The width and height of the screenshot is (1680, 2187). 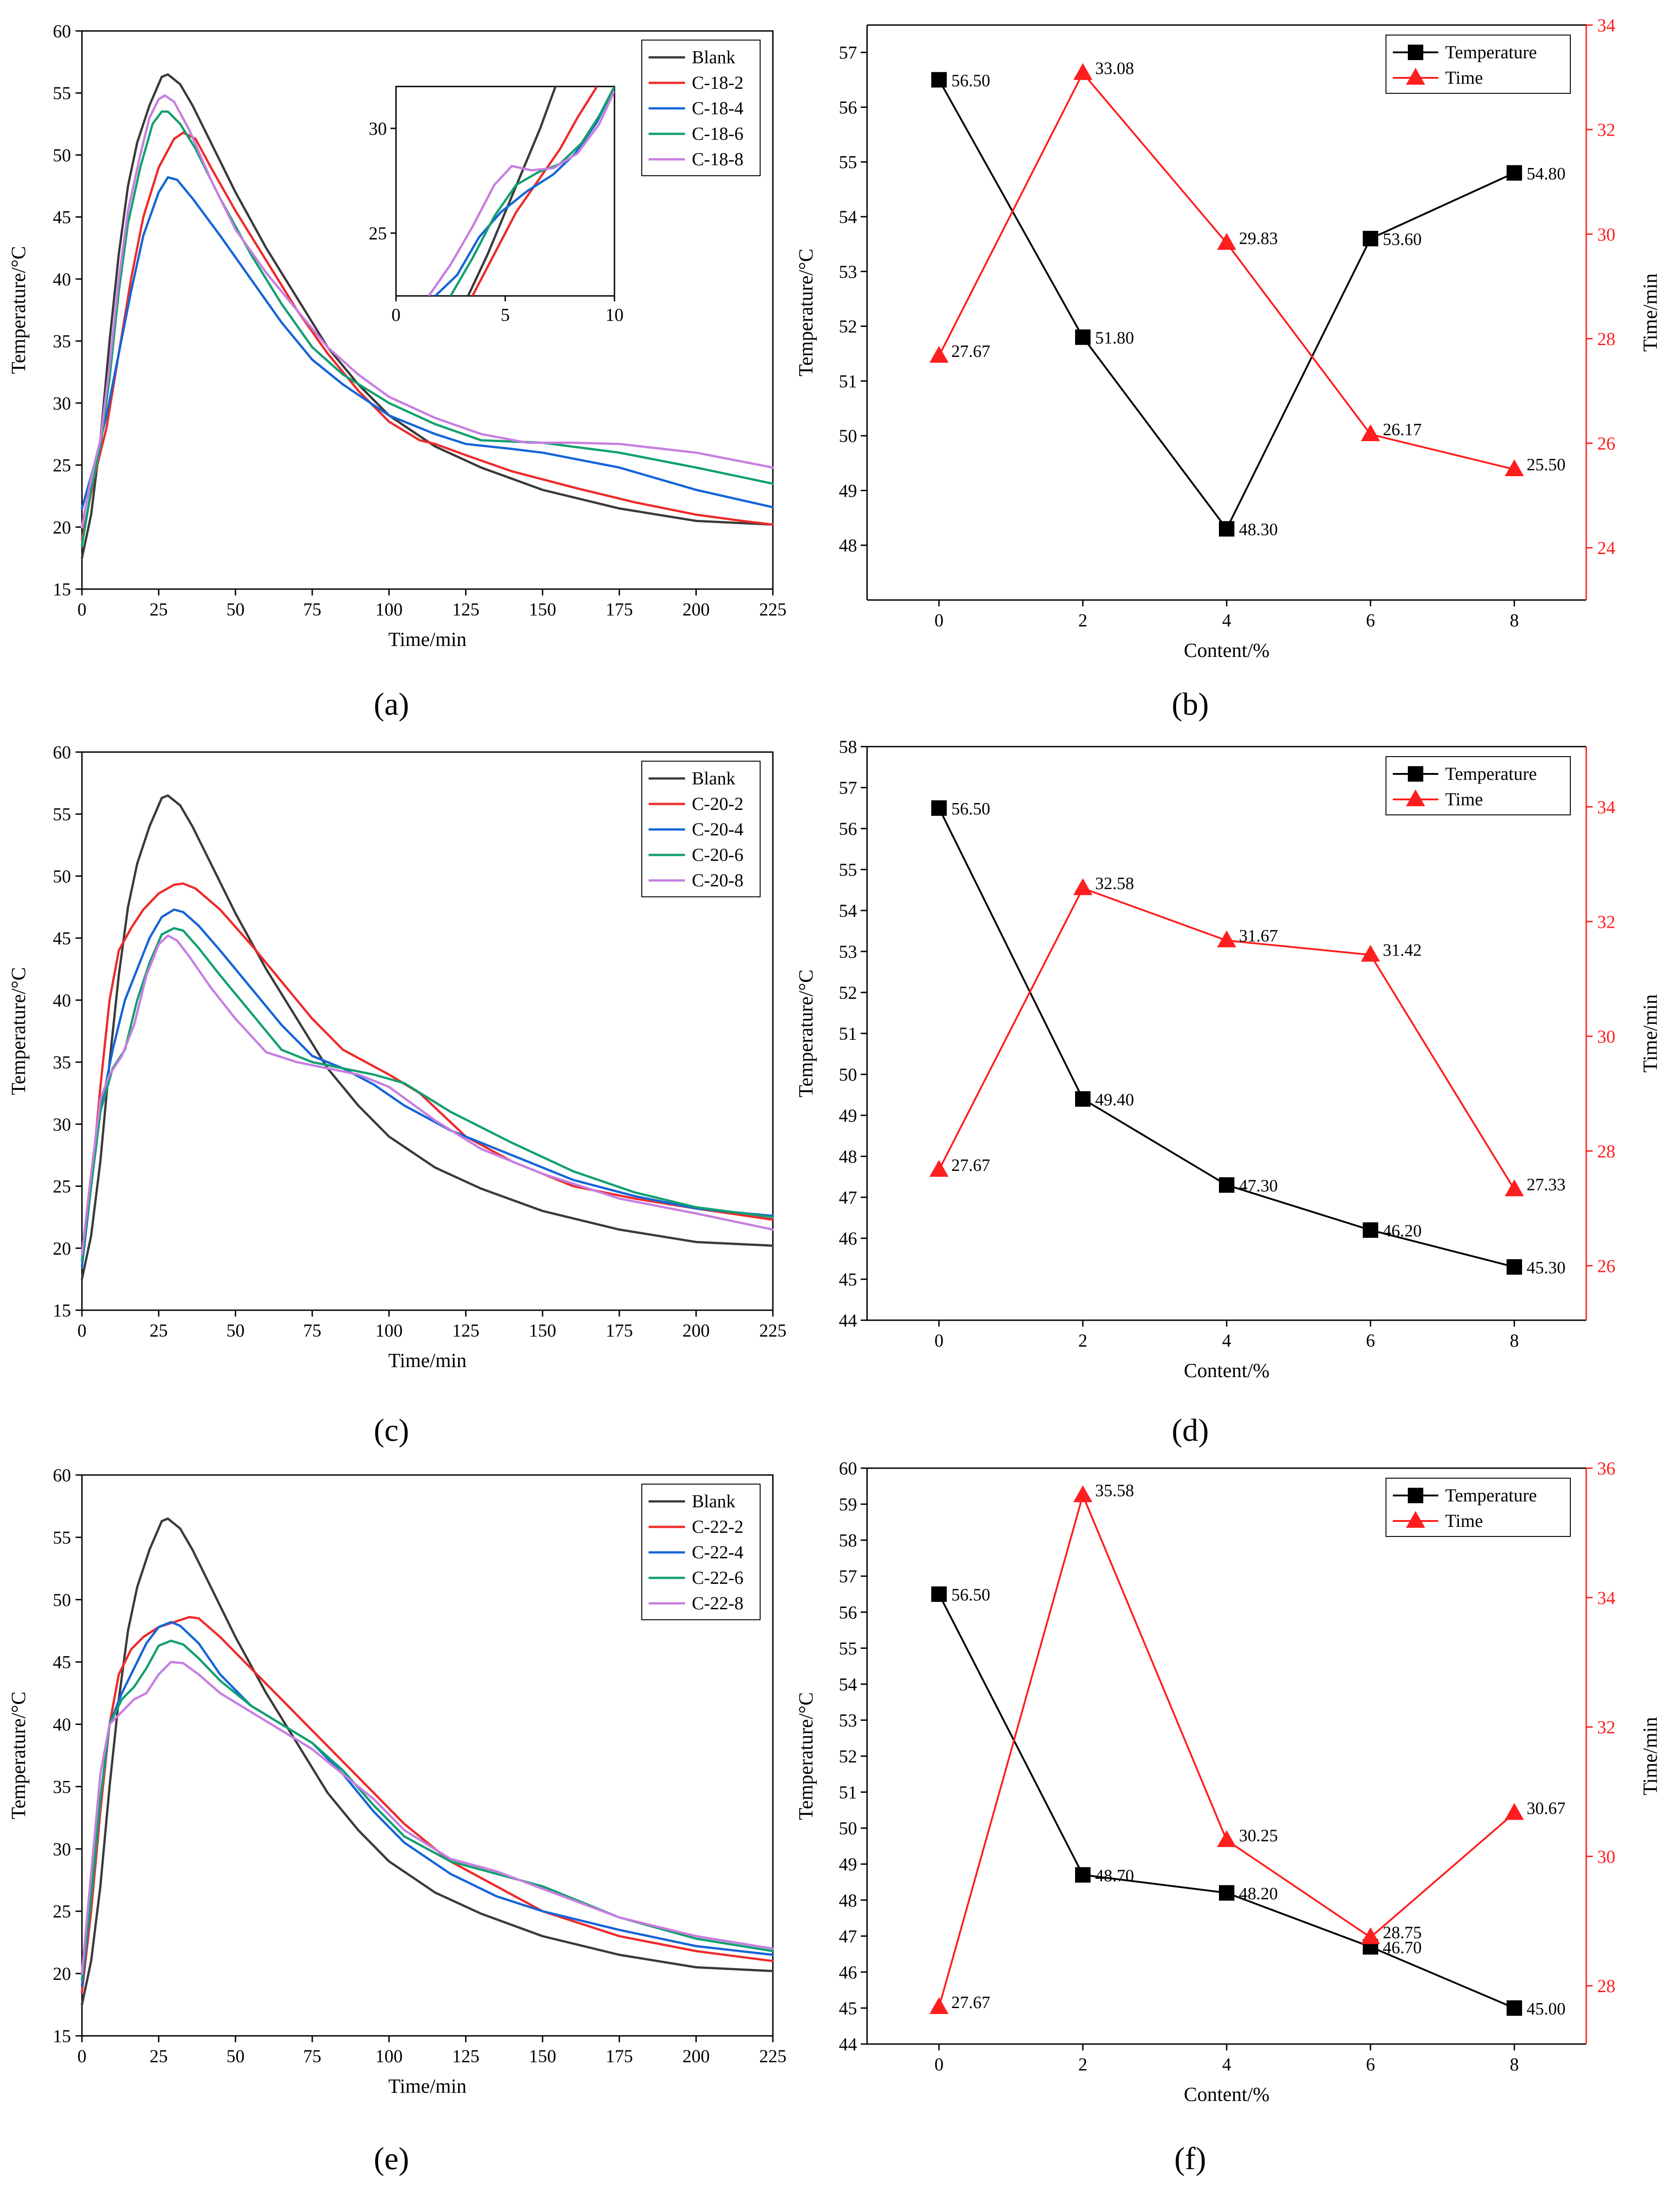 I want to click on temperature-data-label-f: 56.50, so click(x=970, y=1595).